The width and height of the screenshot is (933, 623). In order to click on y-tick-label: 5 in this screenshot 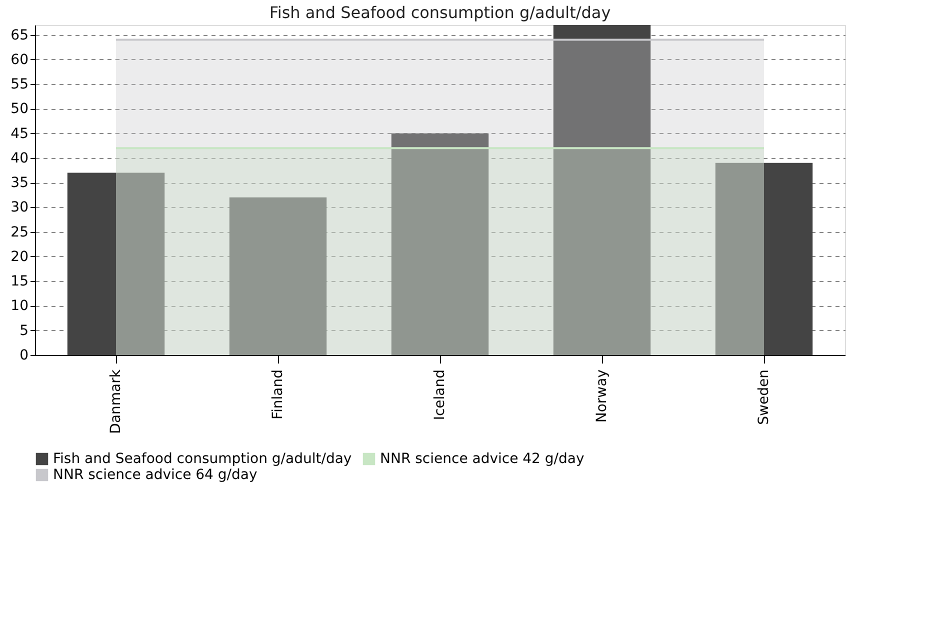, I will do `click(24, 330)`.